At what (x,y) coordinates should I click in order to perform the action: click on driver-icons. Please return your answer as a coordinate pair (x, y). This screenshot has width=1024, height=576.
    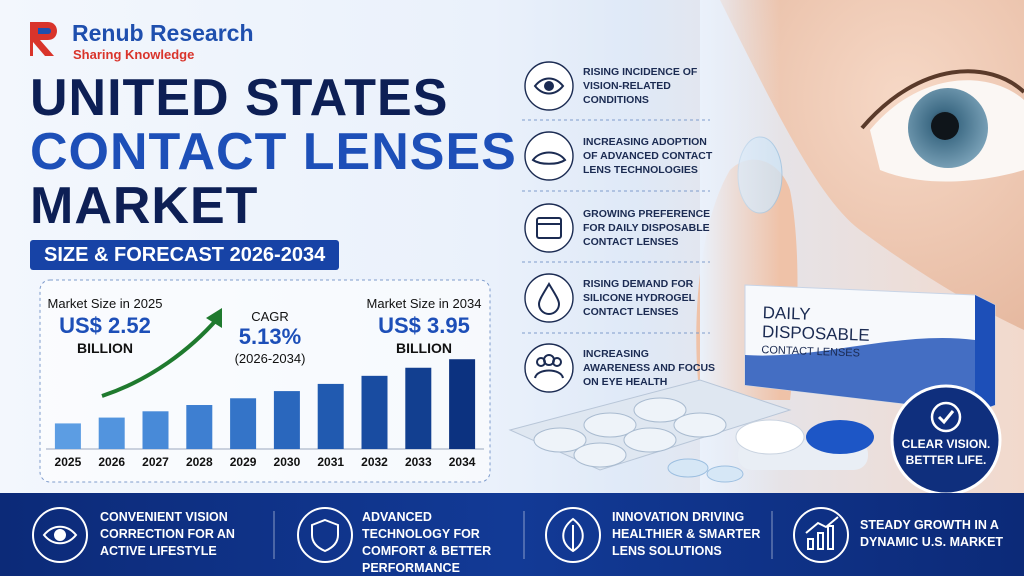
    Looking at the image, I should click on (549, 227).